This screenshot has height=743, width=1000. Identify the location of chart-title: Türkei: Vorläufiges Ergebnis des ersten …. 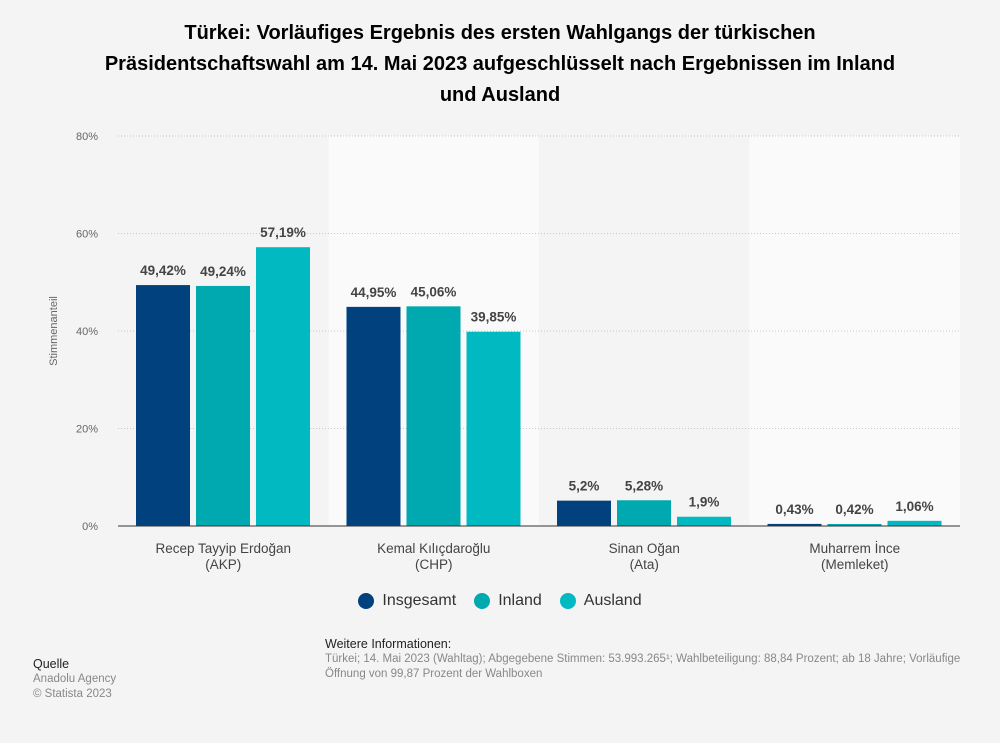
(500, 64).